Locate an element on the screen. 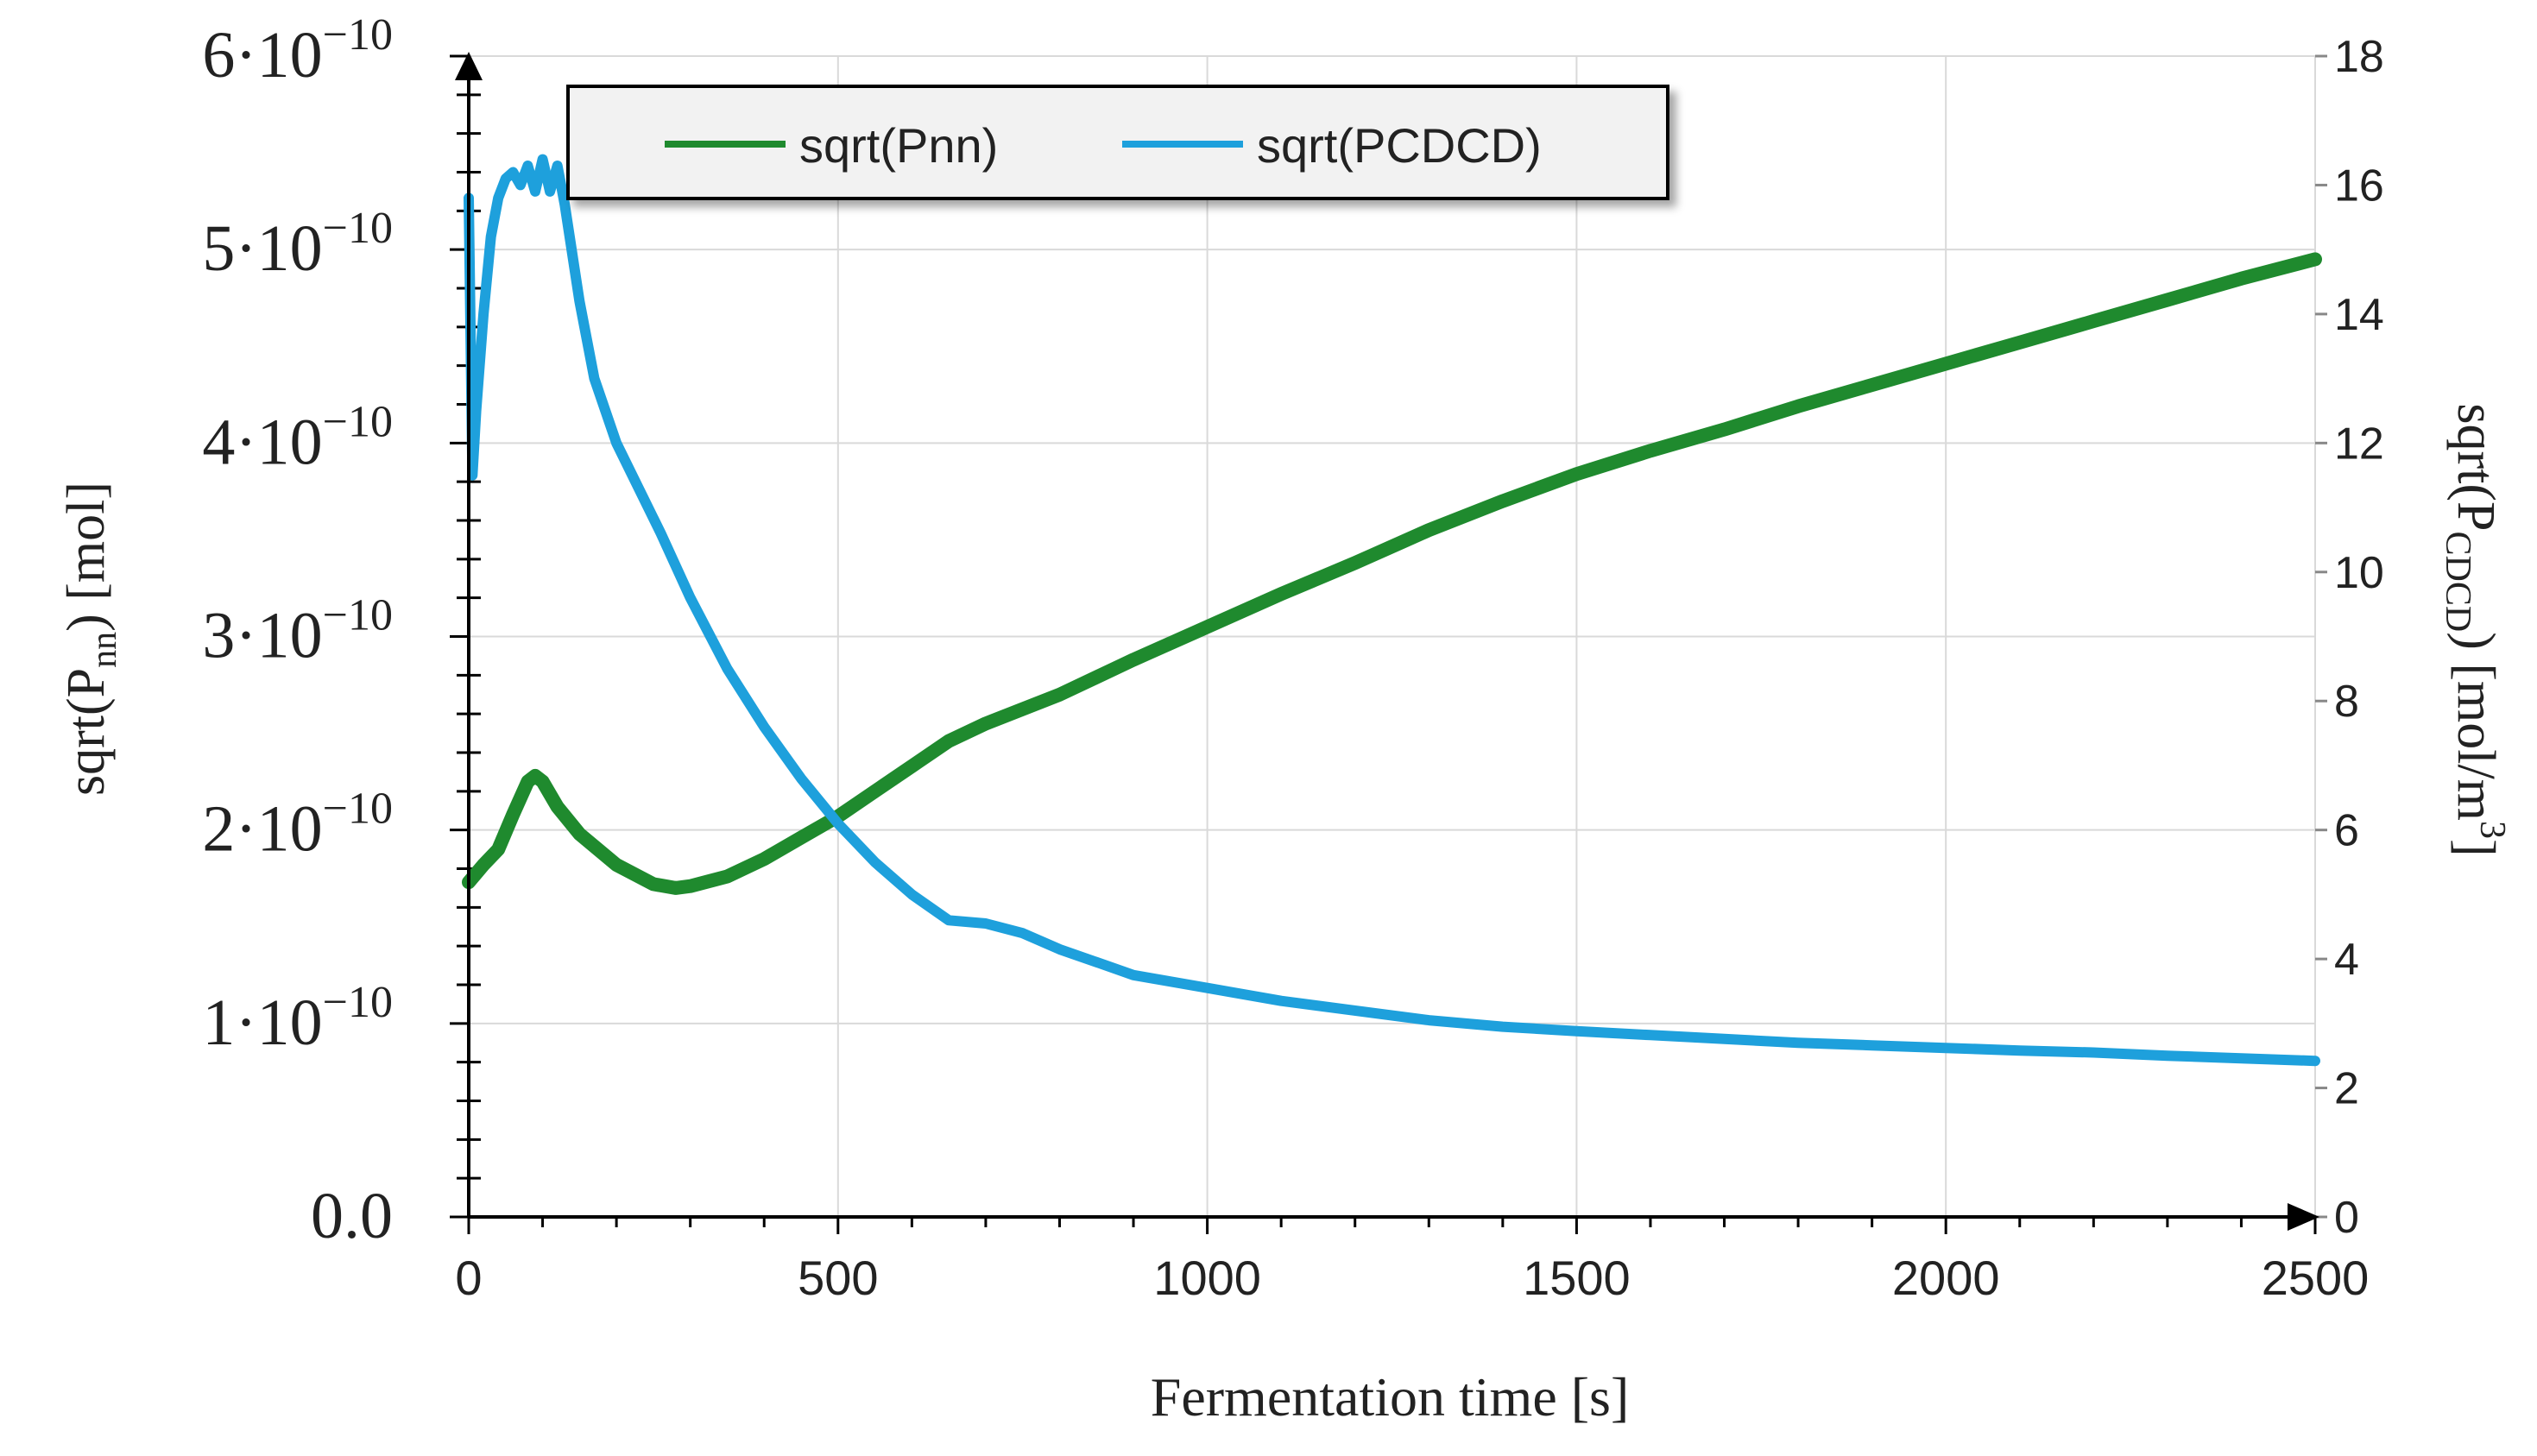 This screenshot has height=1456, width=2537. y-right-tick-label: 6 is located at coordinates (2346, 831).